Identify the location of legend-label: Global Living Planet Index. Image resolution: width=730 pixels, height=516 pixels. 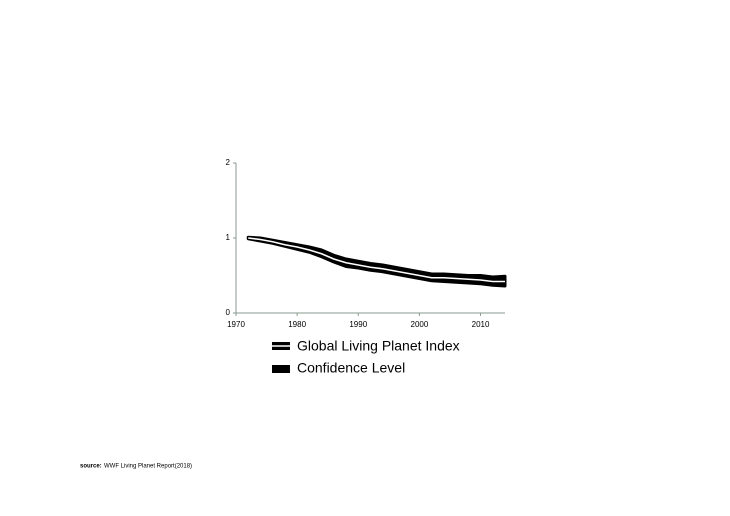
(378, 346).